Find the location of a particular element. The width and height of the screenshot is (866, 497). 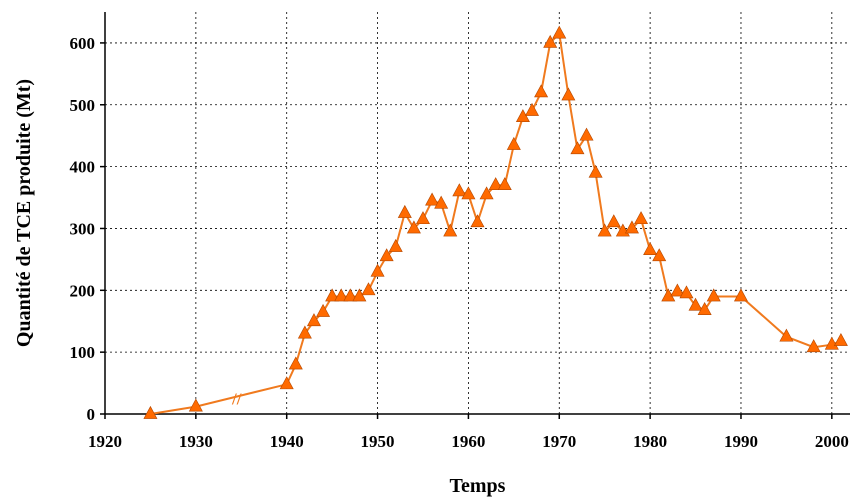

y-tick-label: 0 is located at coordinates (91, 414).